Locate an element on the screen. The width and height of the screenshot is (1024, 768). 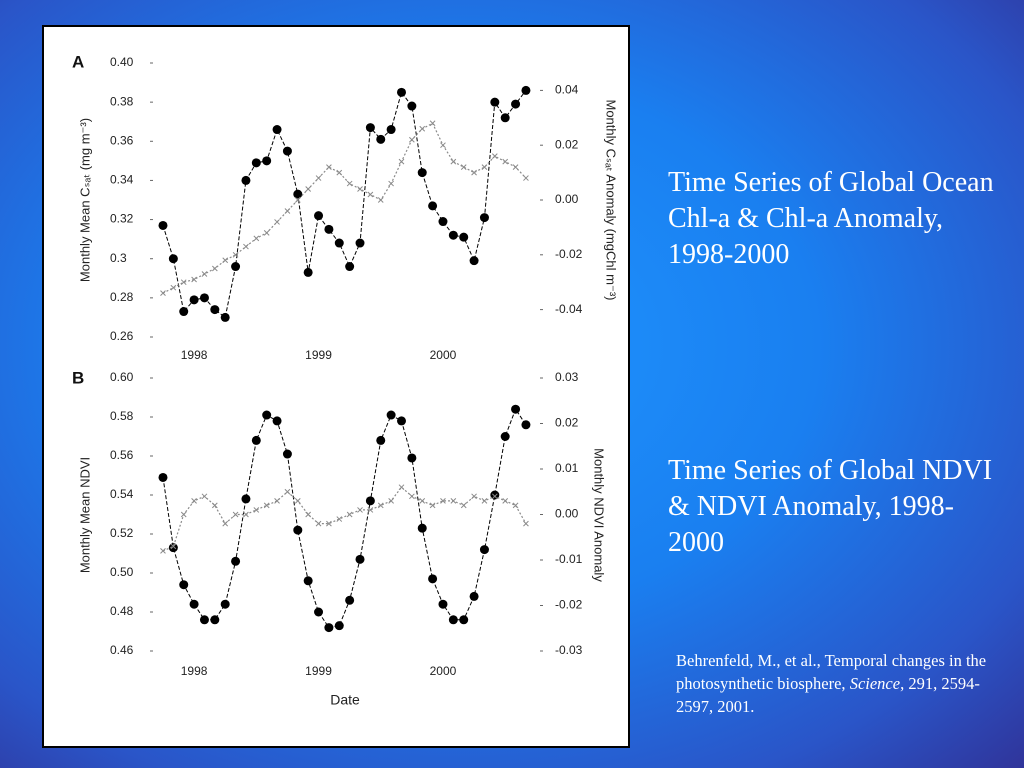
y-tick-label: 0.50 is located at coordinates (122, 572).